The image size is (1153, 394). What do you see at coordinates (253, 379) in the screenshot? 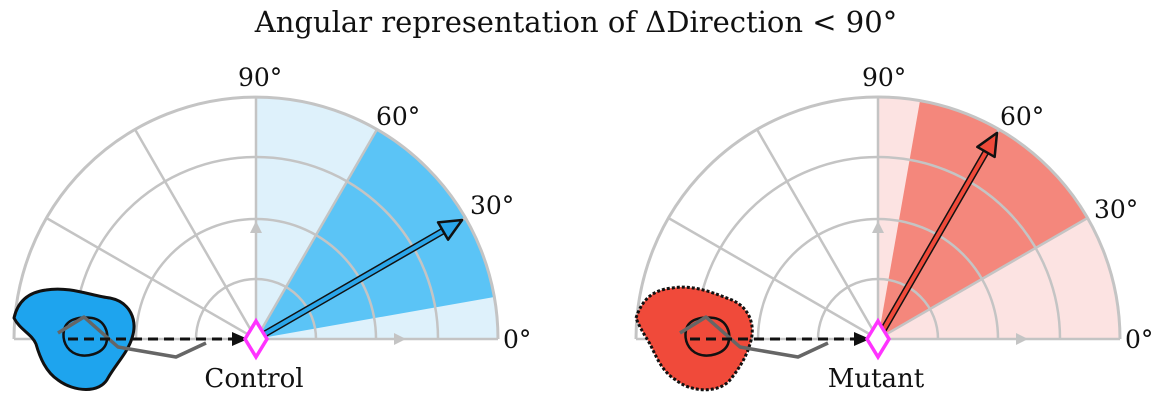
I see `panel-label-control: Control` at bounding box center [253, 379].